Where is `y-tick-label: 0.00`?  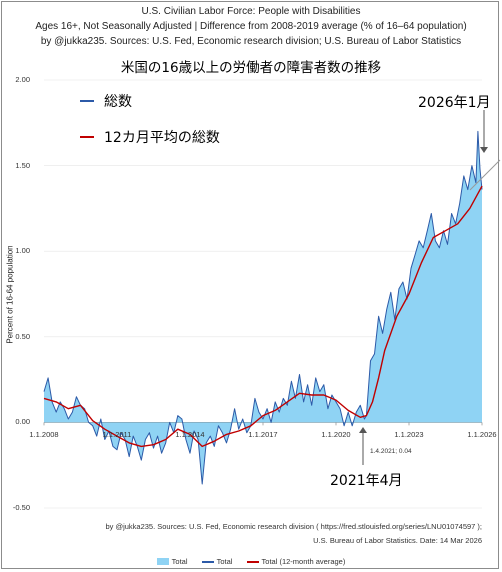
y-tick-label: 0.00 is located at coordinates (22, 422).